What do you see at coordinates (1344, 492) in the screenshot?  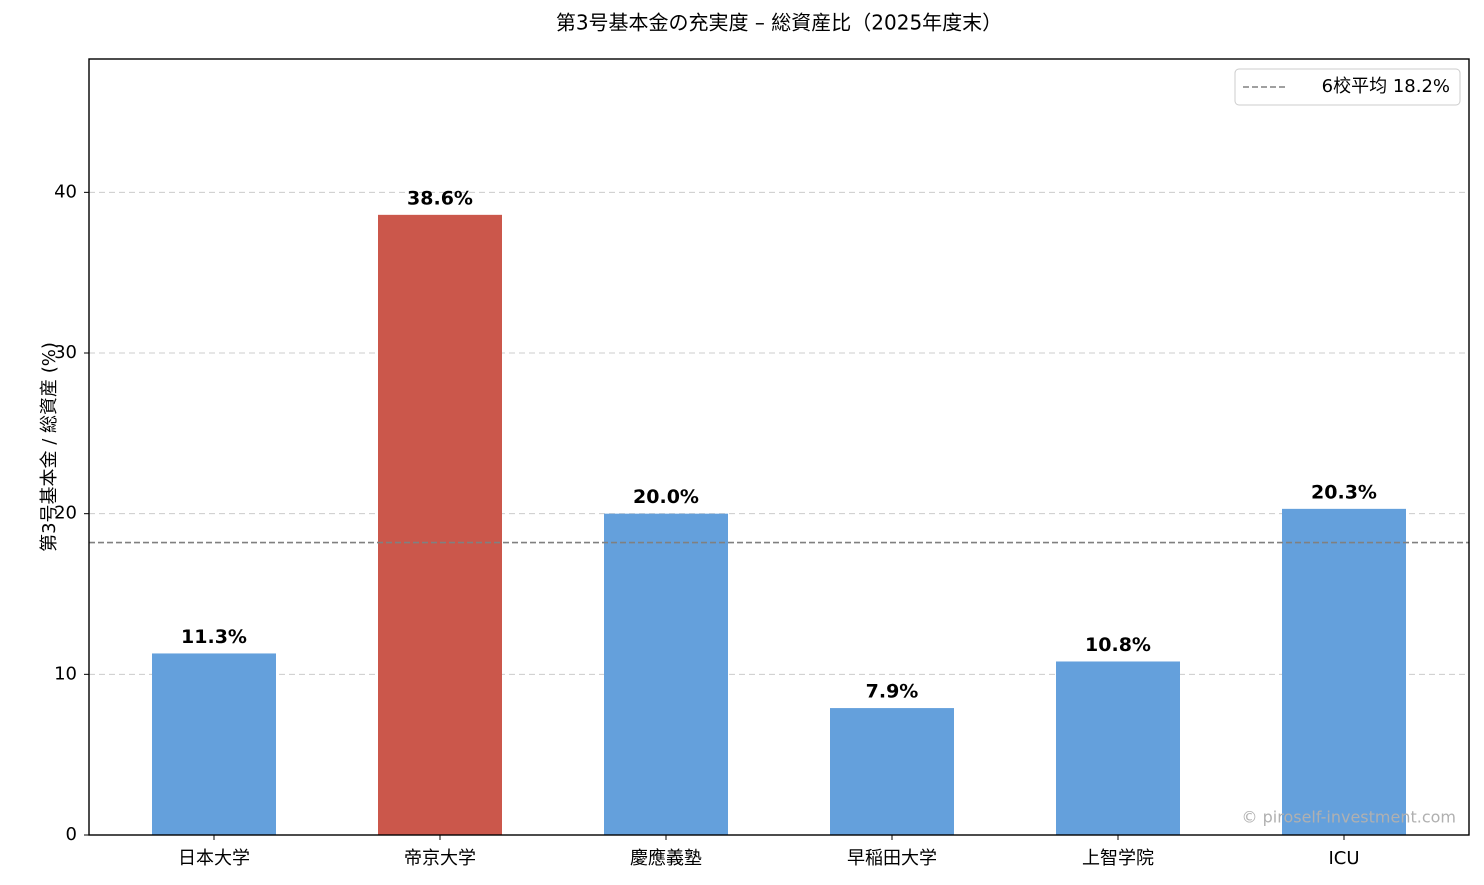 I see `value-label: 20.3%` at bounding box center [1344, 492].